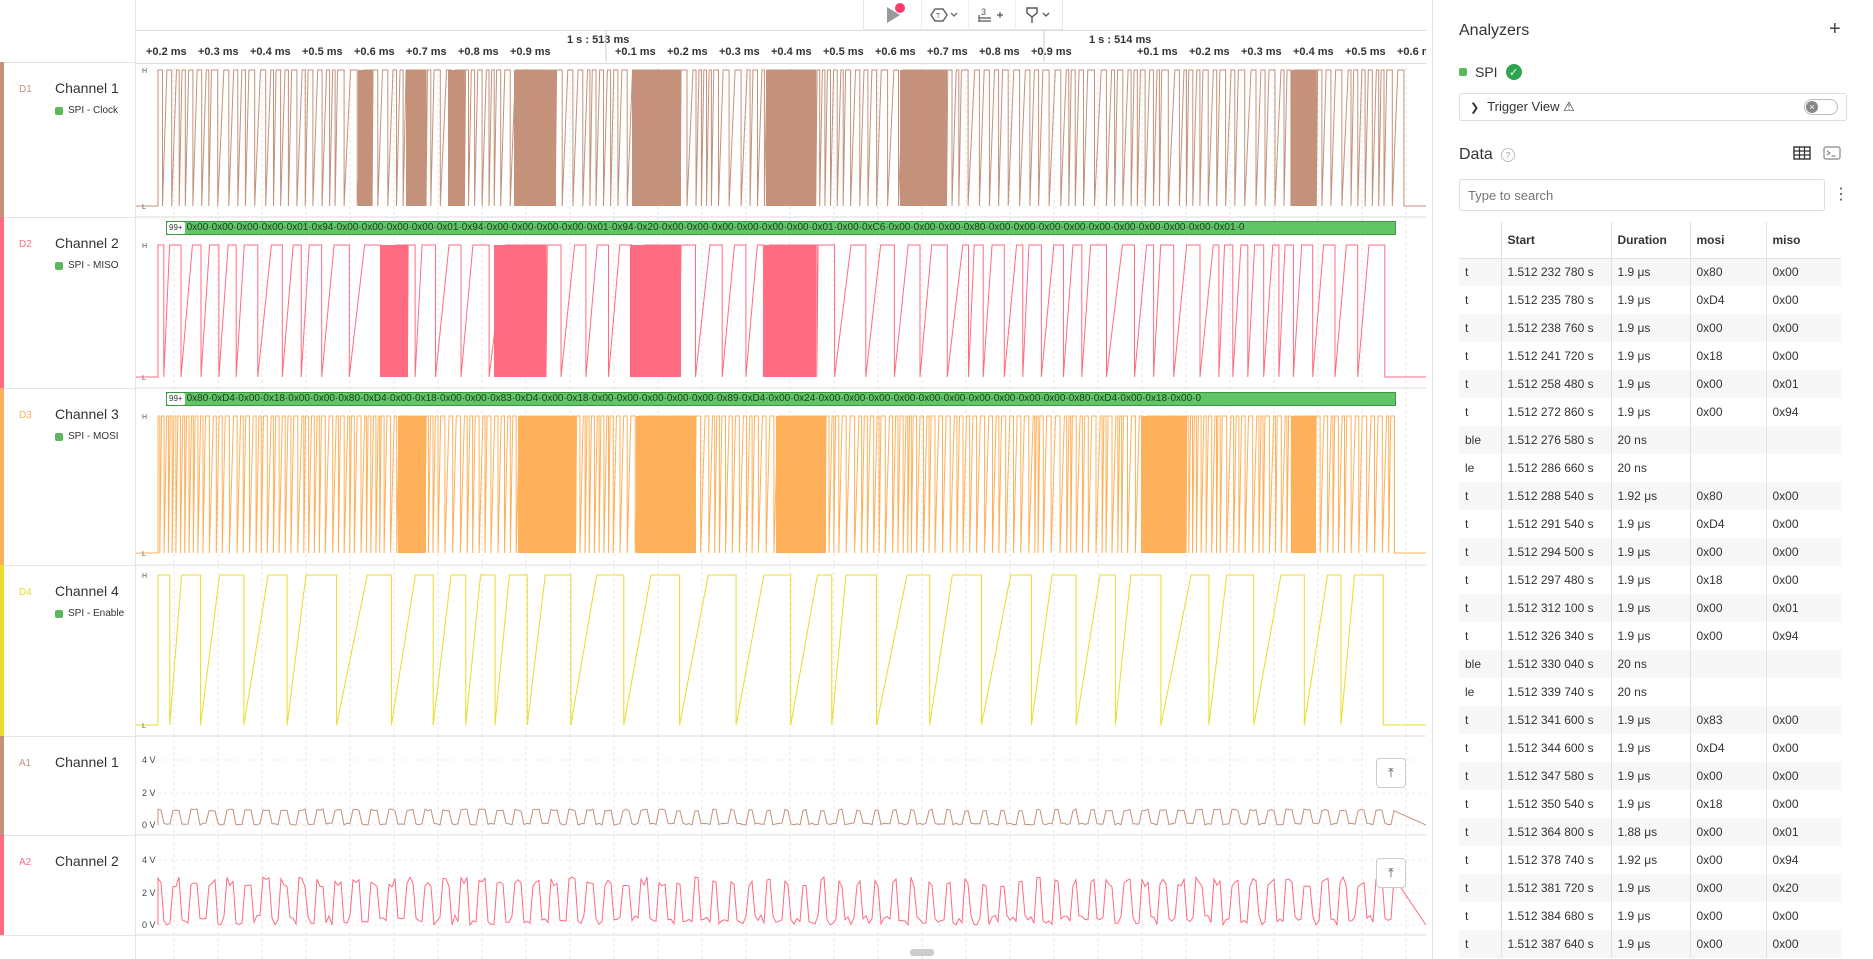 The width and height of the screenshot is (1873, 959). Describe the element at coordinates (87, 414) in the screenshot. I see `channel-name: Channel 3` at that location.